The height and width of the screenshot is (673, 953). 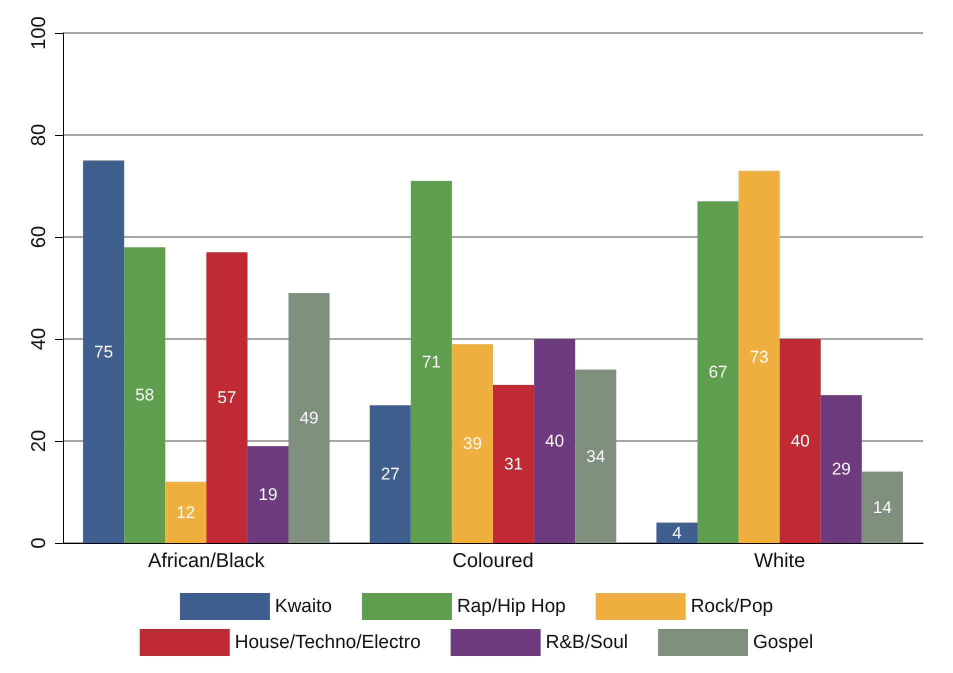 I want to click on data-label: 67, so click(x=718, y=372).